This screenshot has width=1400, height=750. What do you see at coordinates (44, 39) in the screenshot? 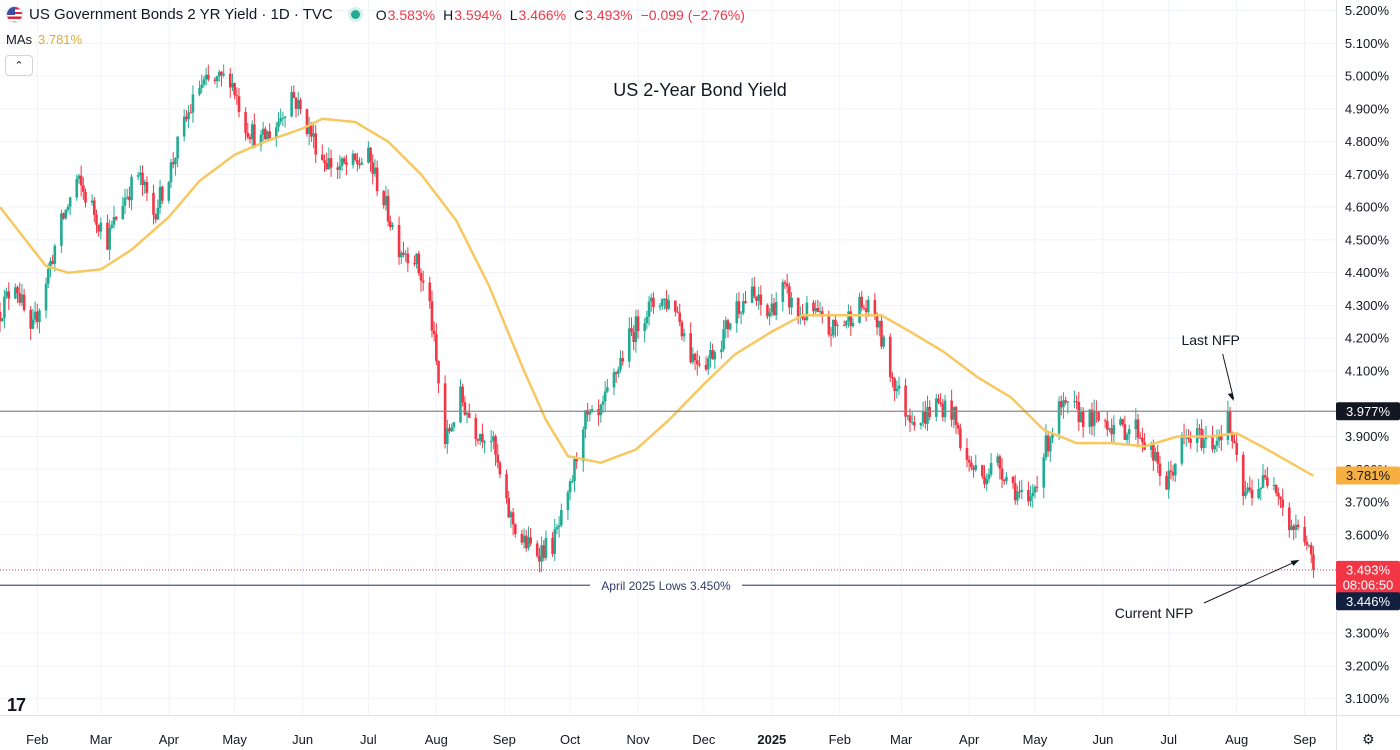
I see `ma-legend: MAs 3.781%` at bounding box center [44, 39].